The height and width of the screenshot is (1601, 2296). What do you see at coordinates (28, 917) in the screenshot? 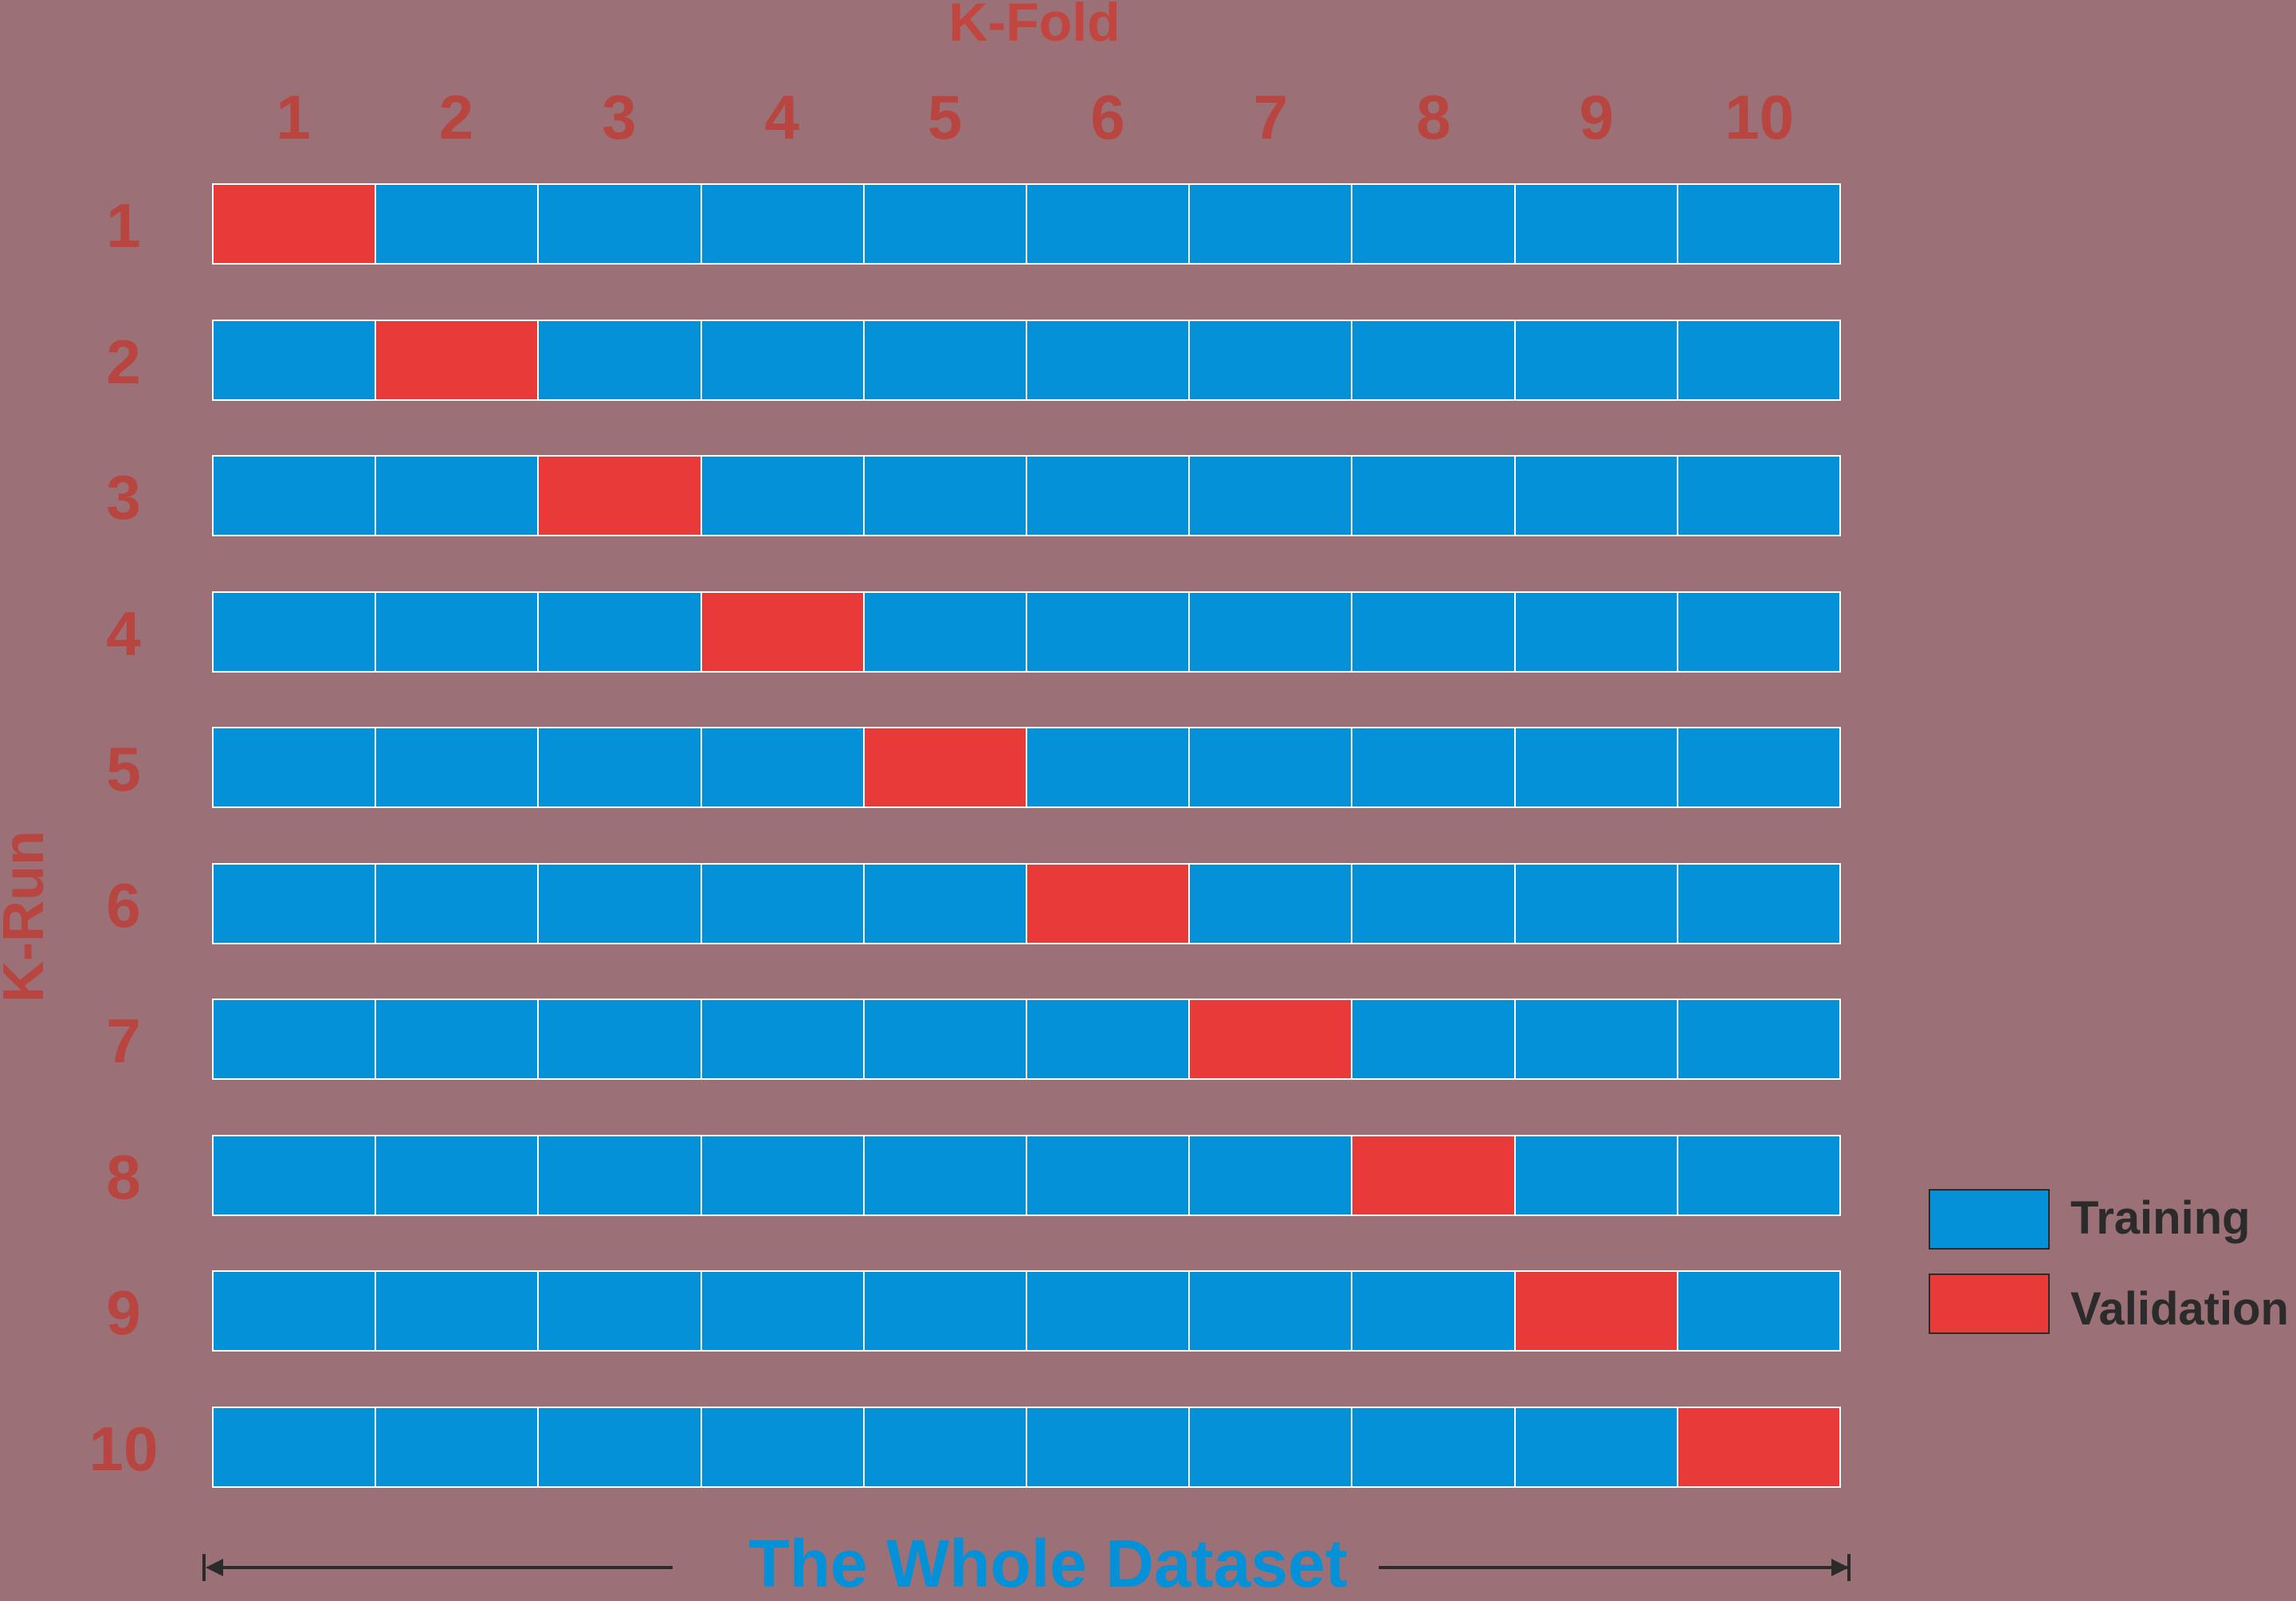
I see `krun-label: K-Run` at bounding box center [28, 917].